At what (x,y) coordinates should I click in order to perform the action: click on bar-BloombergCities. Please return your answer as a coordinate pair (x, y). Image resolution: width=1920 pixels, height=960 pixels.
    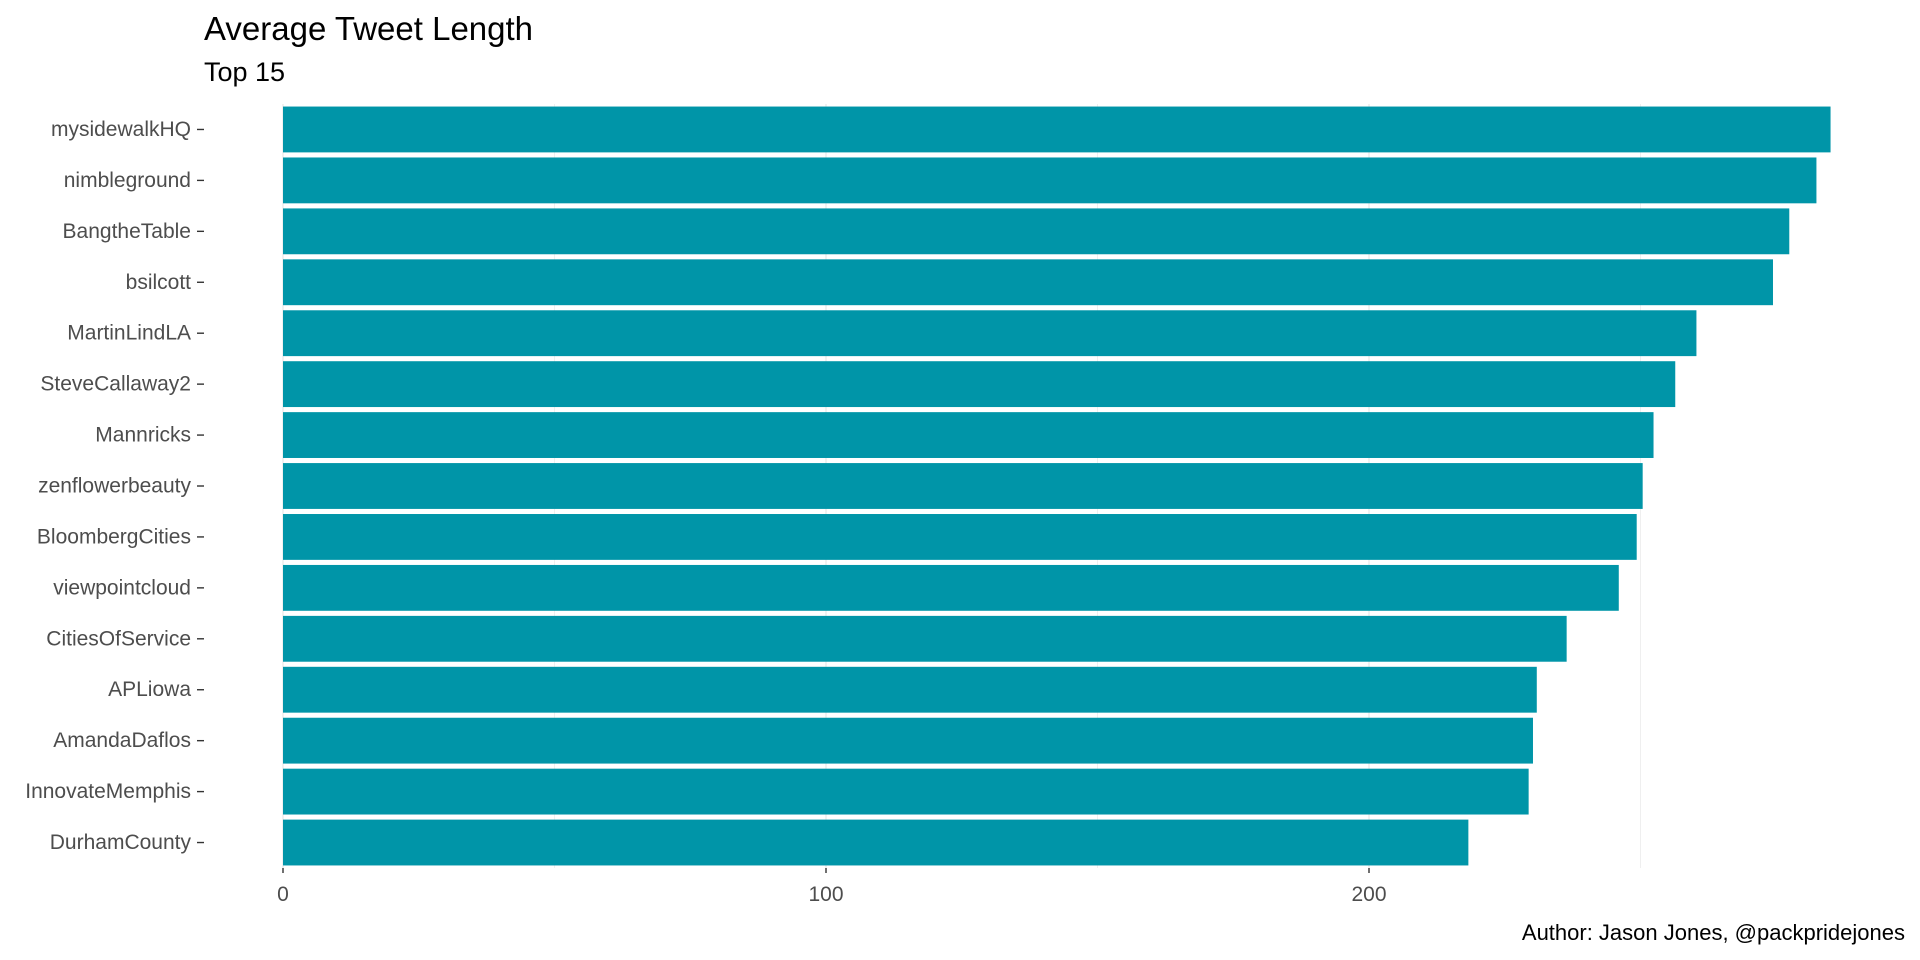
    Looking at the image, I should click on (960, 537).